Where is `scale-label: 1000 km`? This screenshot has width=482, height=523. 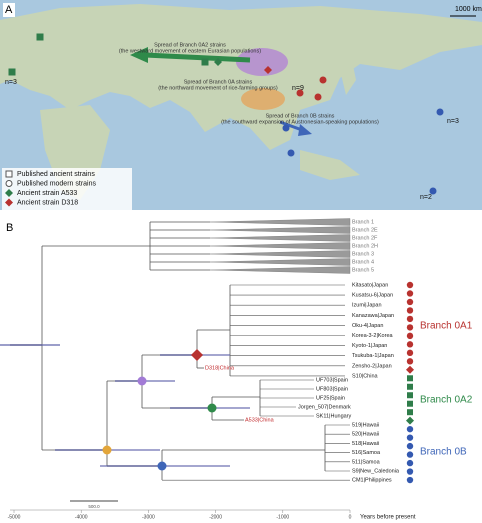 scale-label: 1000 km is located at coordinates (468, 9).